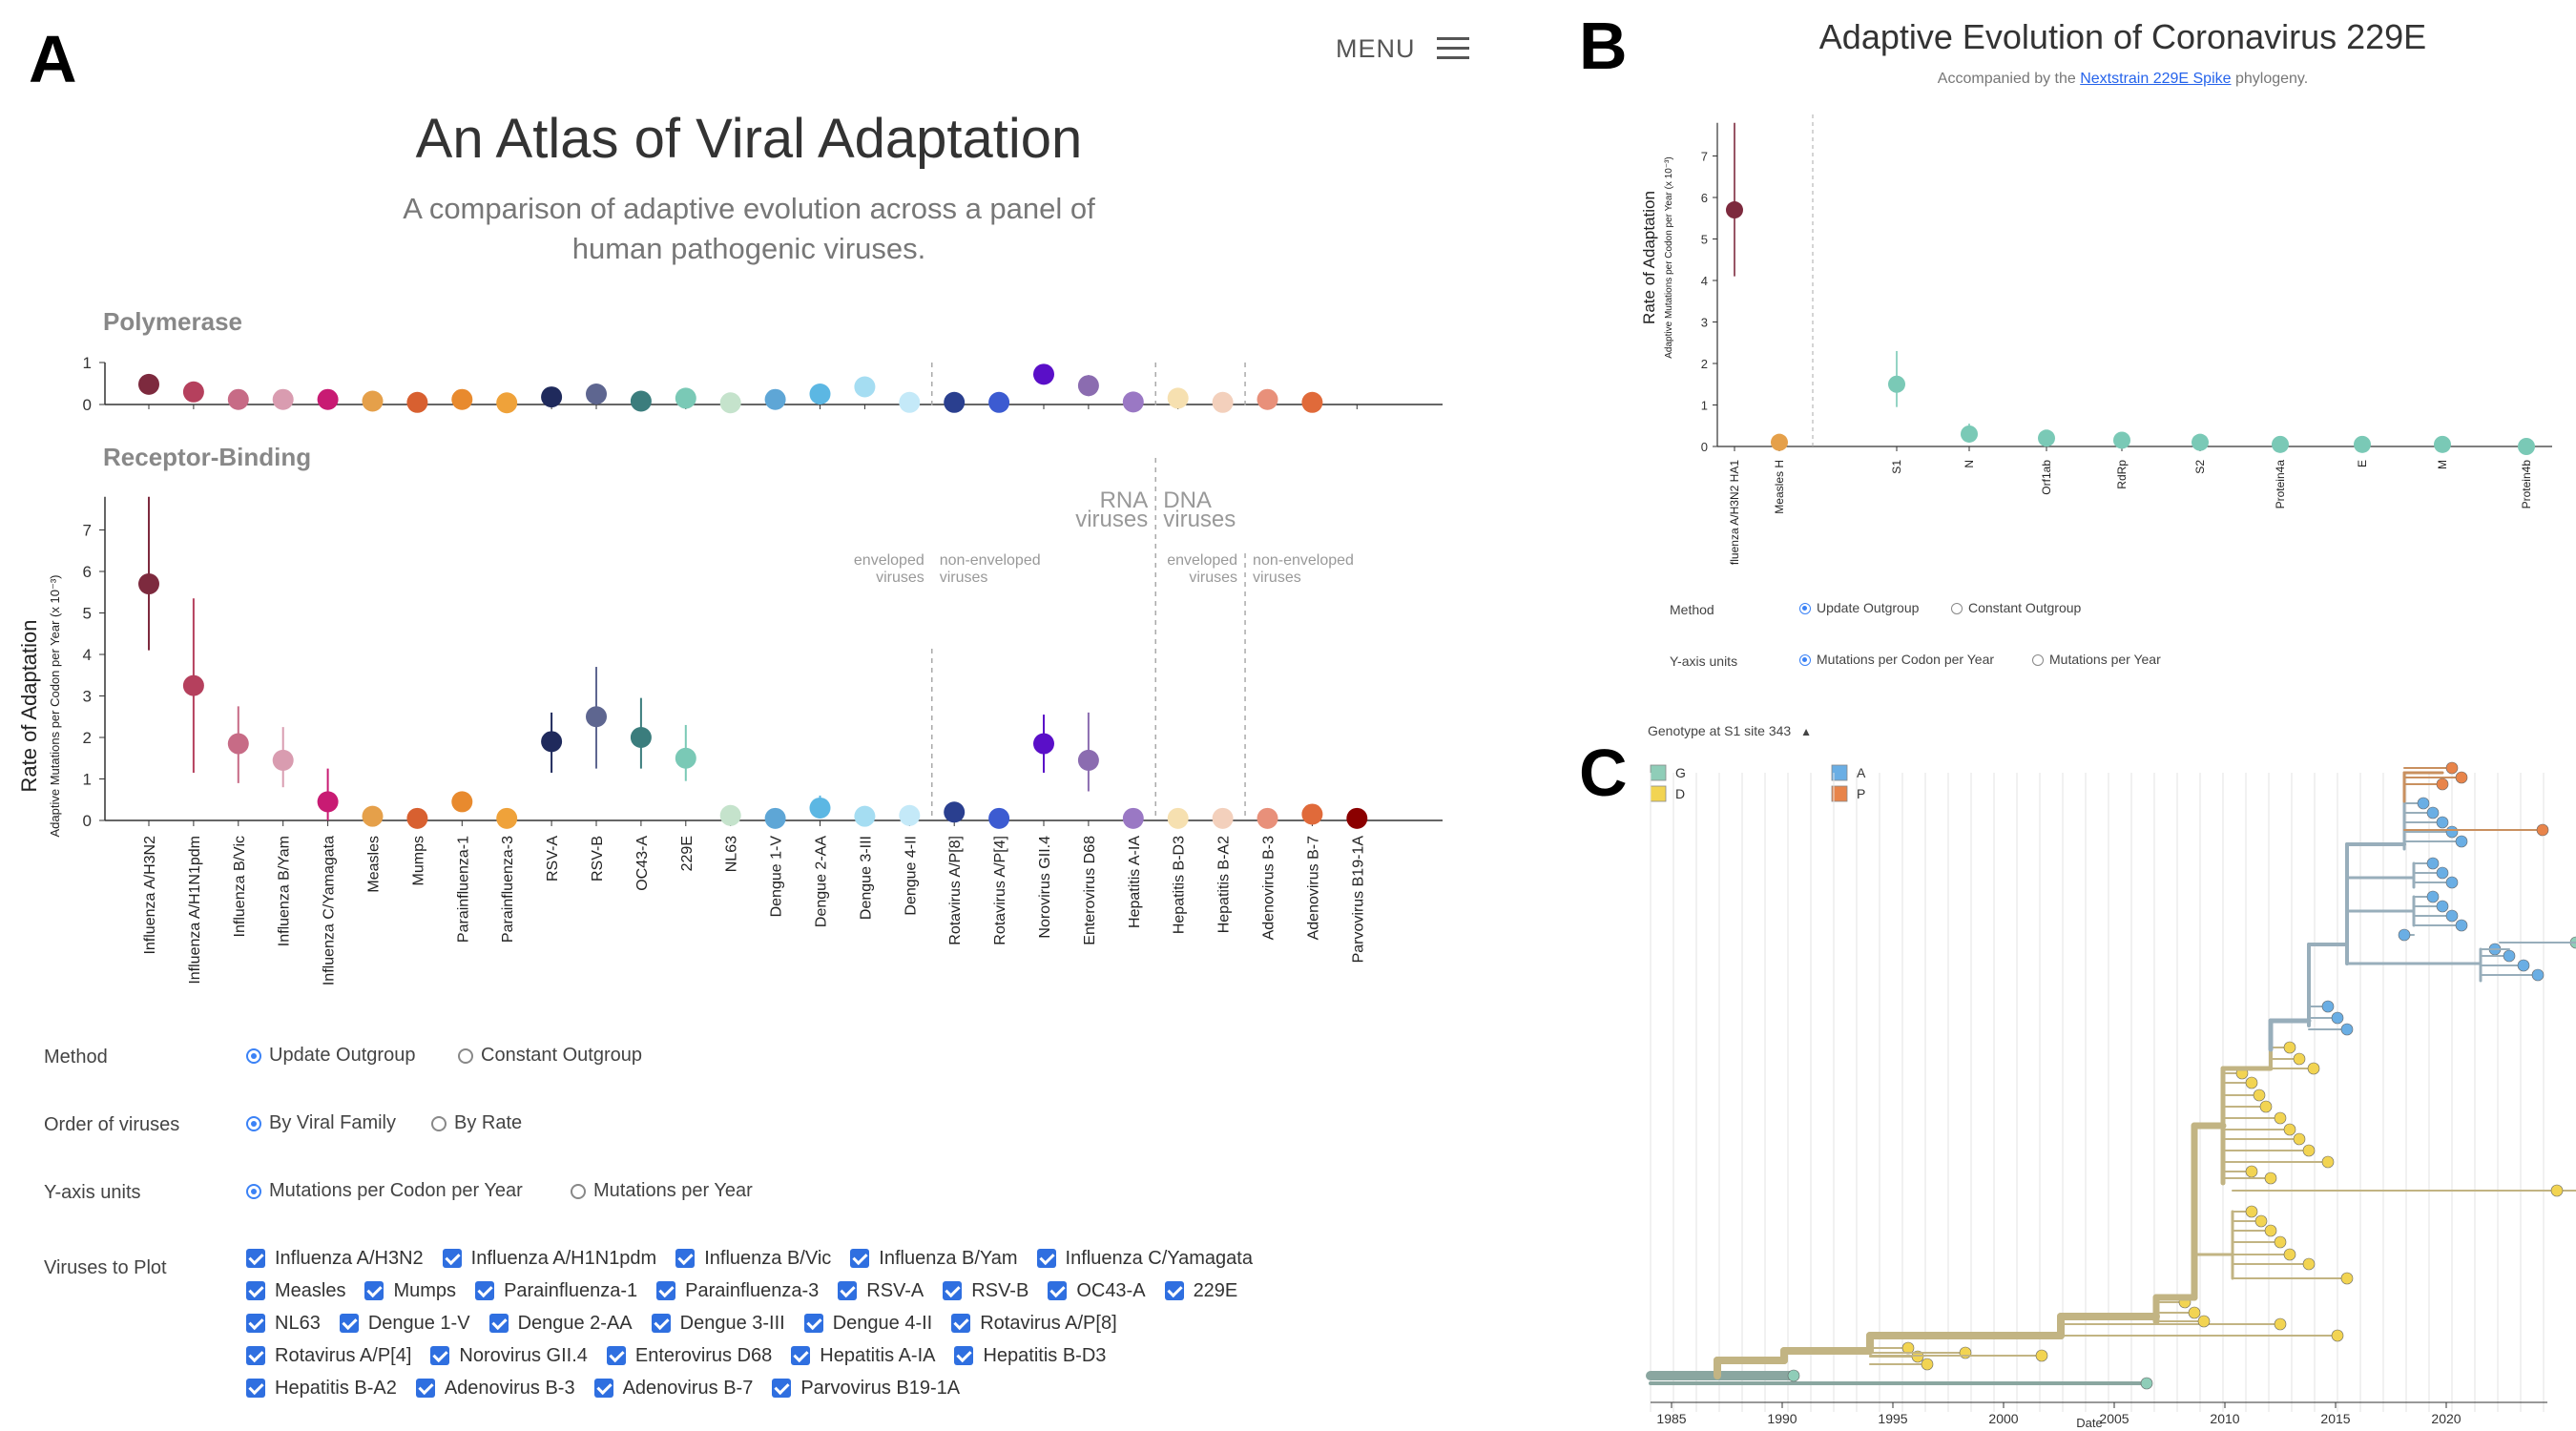  Describe the element at coordinates (384, 1191) in the screenshot. I see `yunits-option-codon: Mutations per Codon per Year` at that location.